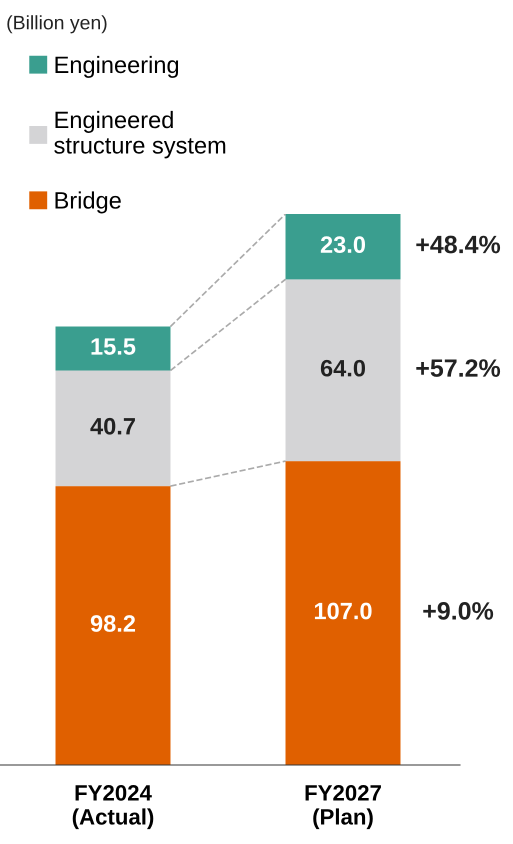 The width and height of the screenshot is (513, 844). I want to click on annotation: +9.0%, so click(458, 611).